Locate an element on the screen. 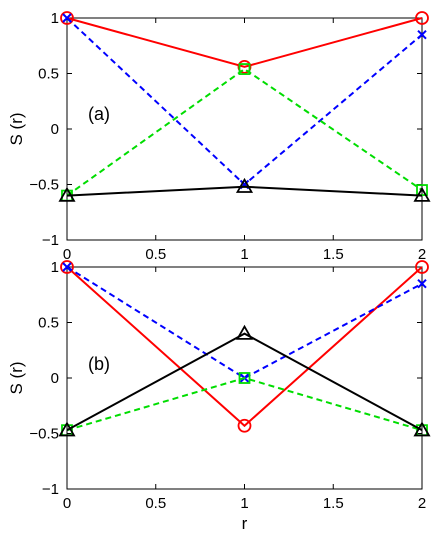 This screenshot has width=436, height=543. panel-label: (a) is located at coordinates (99, 114).